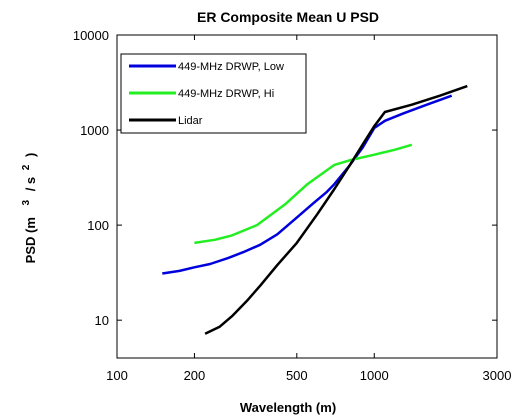 This screenshot has width=522, height=418. What do you see at coordinates (26, 167) in the screenshot?
I see `y-axis-label-exp2: 2` at bounding box center [26, 167].